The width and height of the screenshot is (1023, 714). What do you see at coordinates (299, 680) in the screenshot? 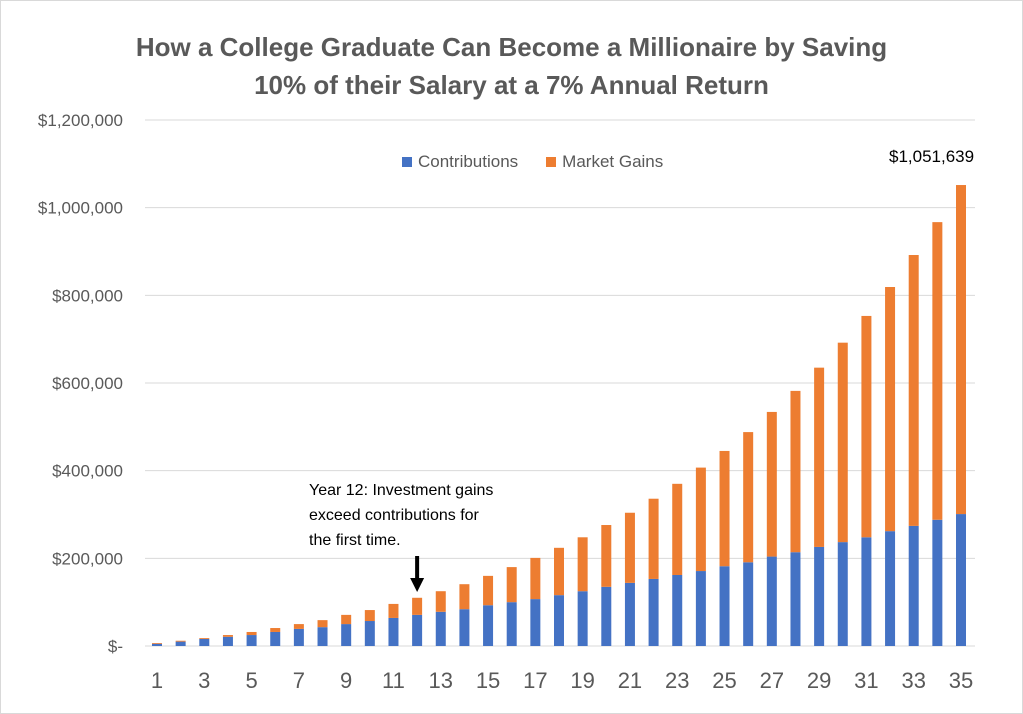
I see `x-tick-label: 7` at bounding box center [299, 680].